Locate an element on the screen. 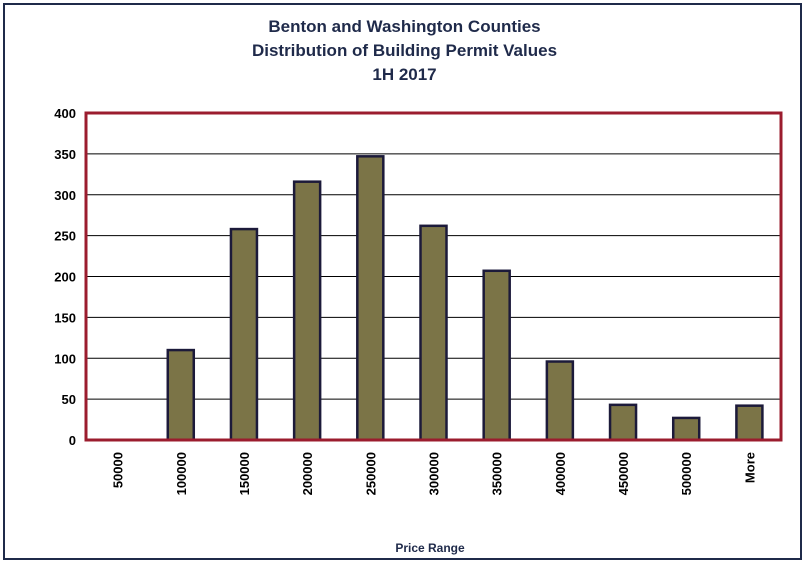 The image size is (809, 567). x-tick-label: 200000 is located at coordinates (307, 473).